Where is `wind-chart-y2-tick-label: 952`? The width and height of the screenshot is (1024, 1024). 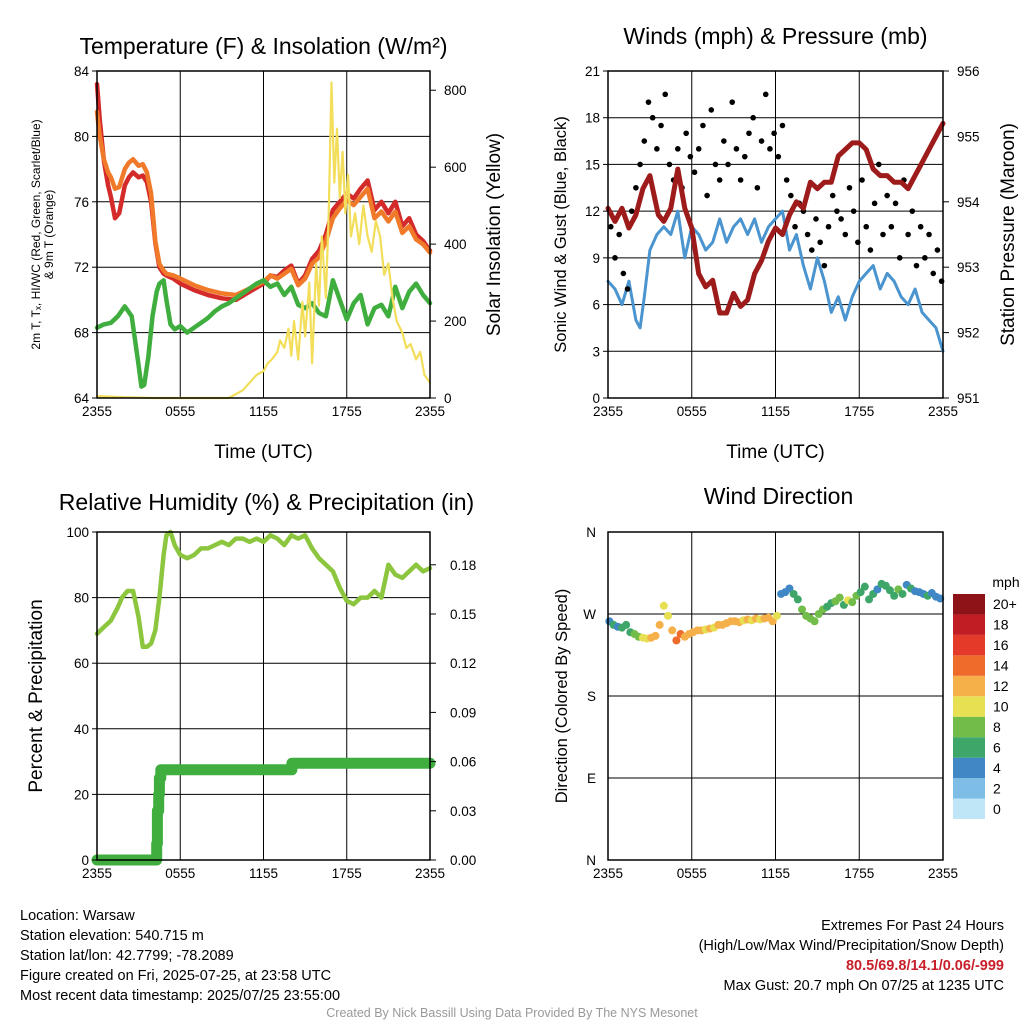
wind-chart-y2-tick-label: 952 is located at coordinates (968, 333).